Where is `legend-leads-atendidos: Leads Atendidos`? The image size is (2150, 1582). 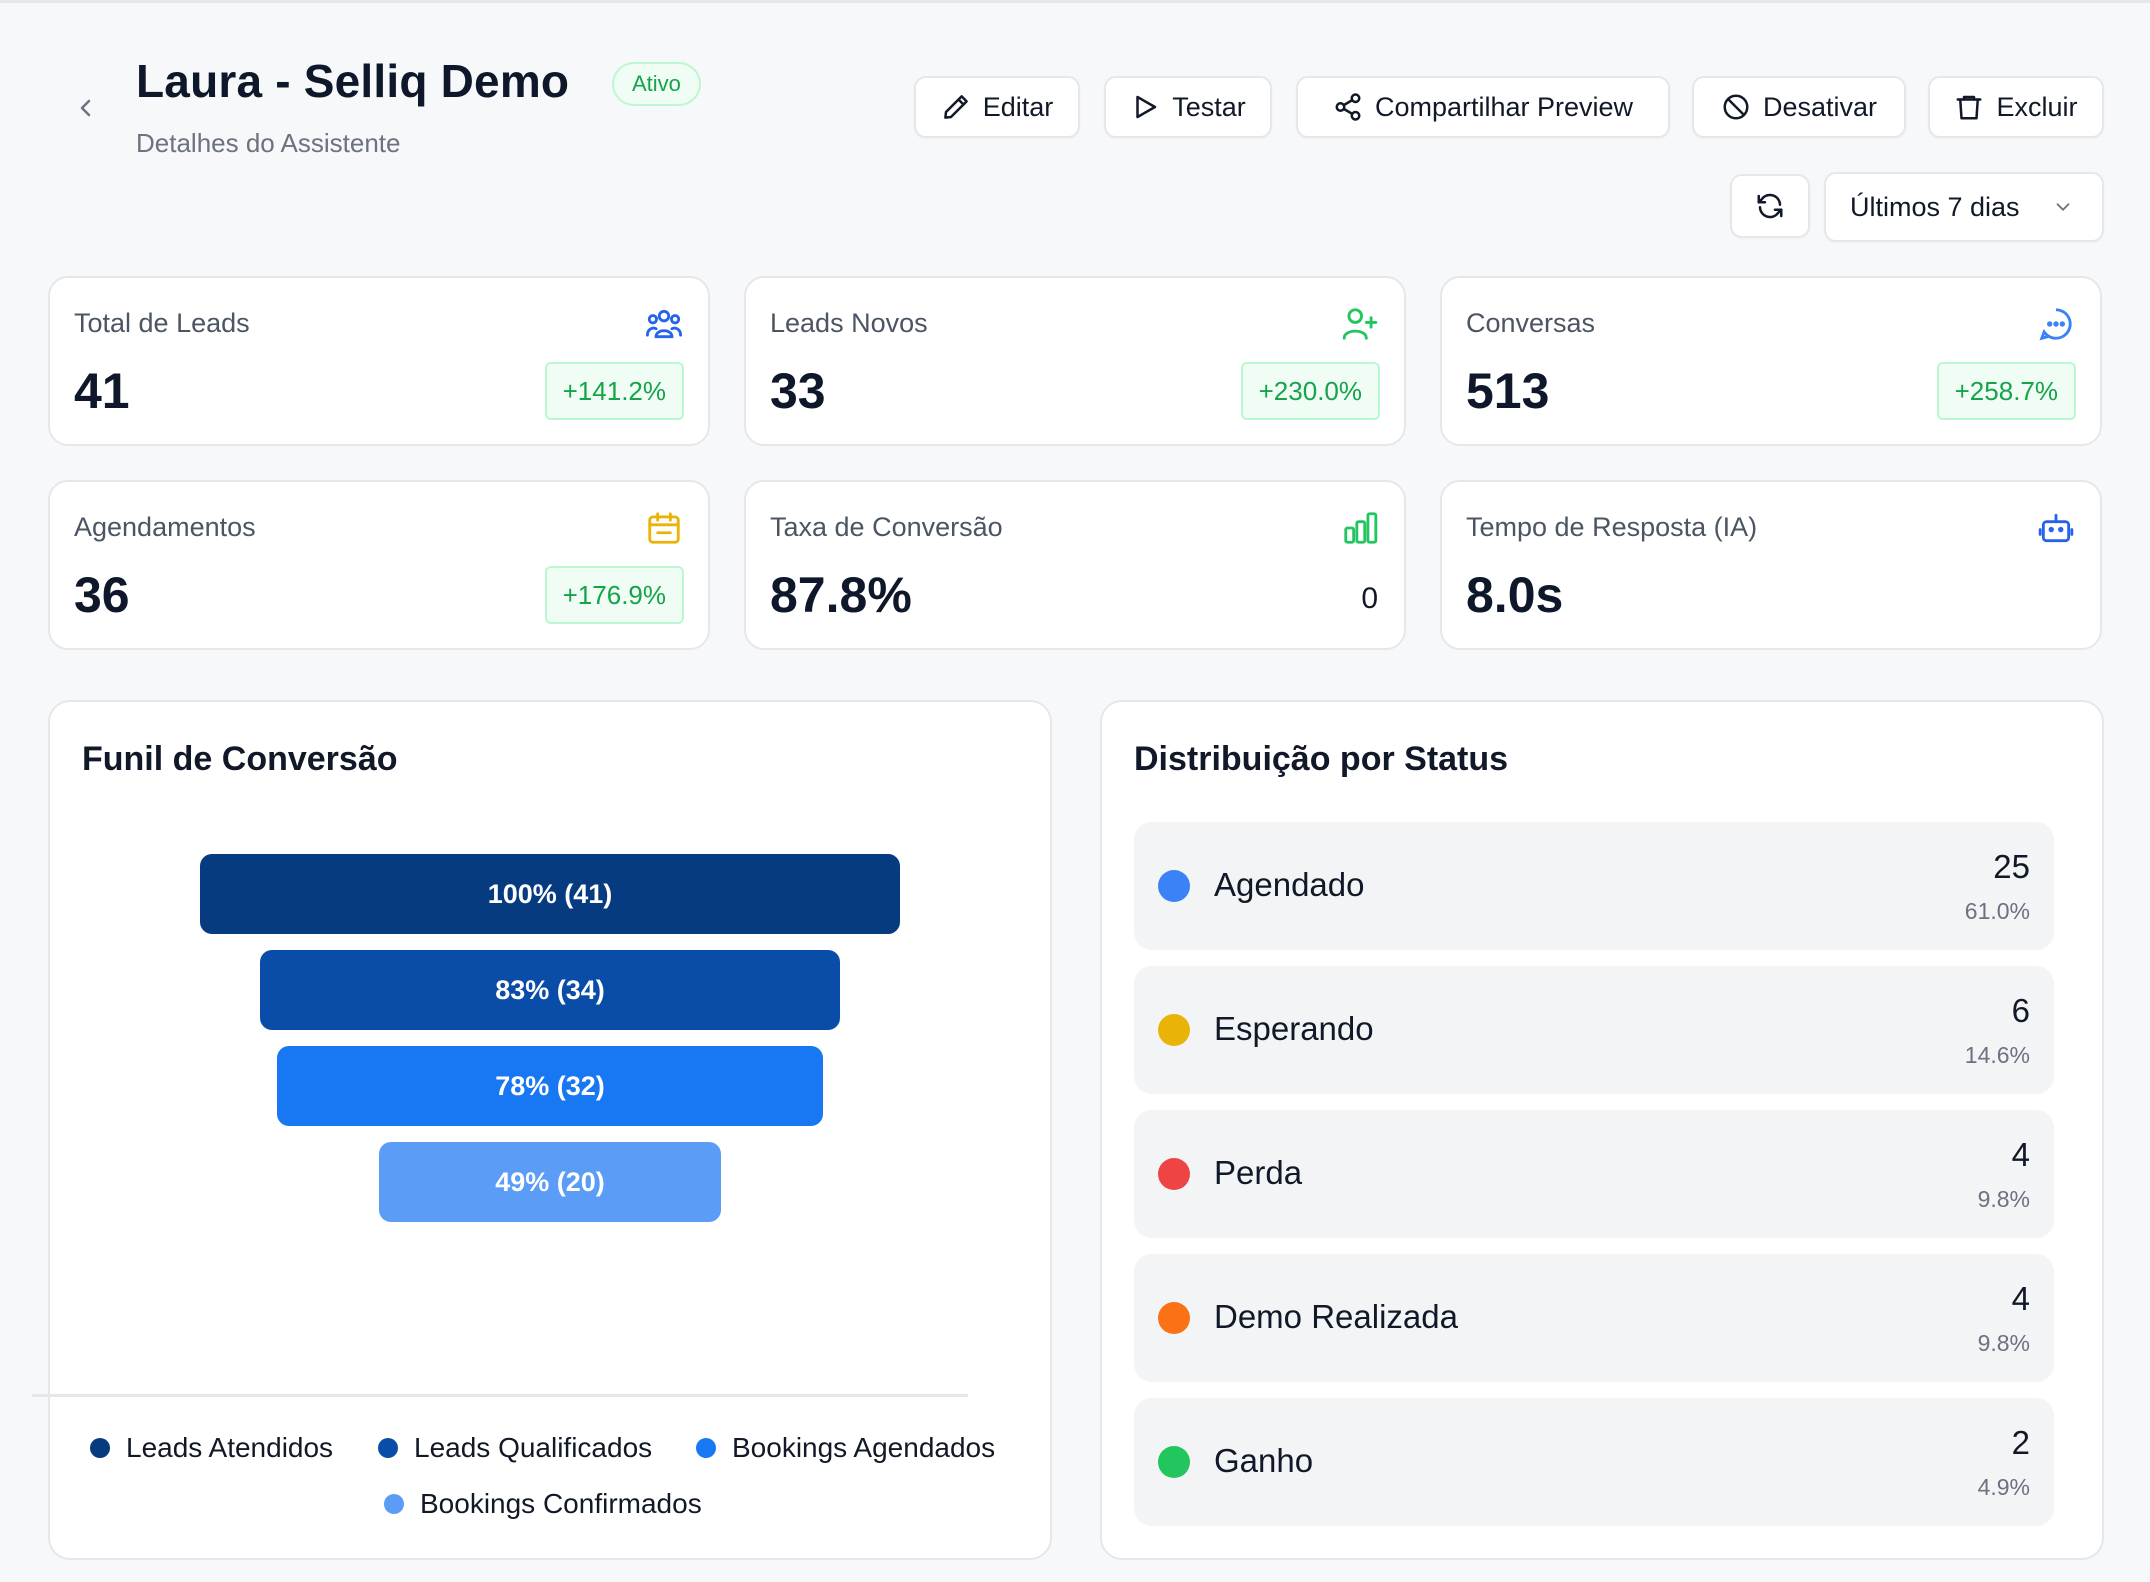
legend-leads-atendidos: Leads Atendidos is located at coordinates (211, 1448).